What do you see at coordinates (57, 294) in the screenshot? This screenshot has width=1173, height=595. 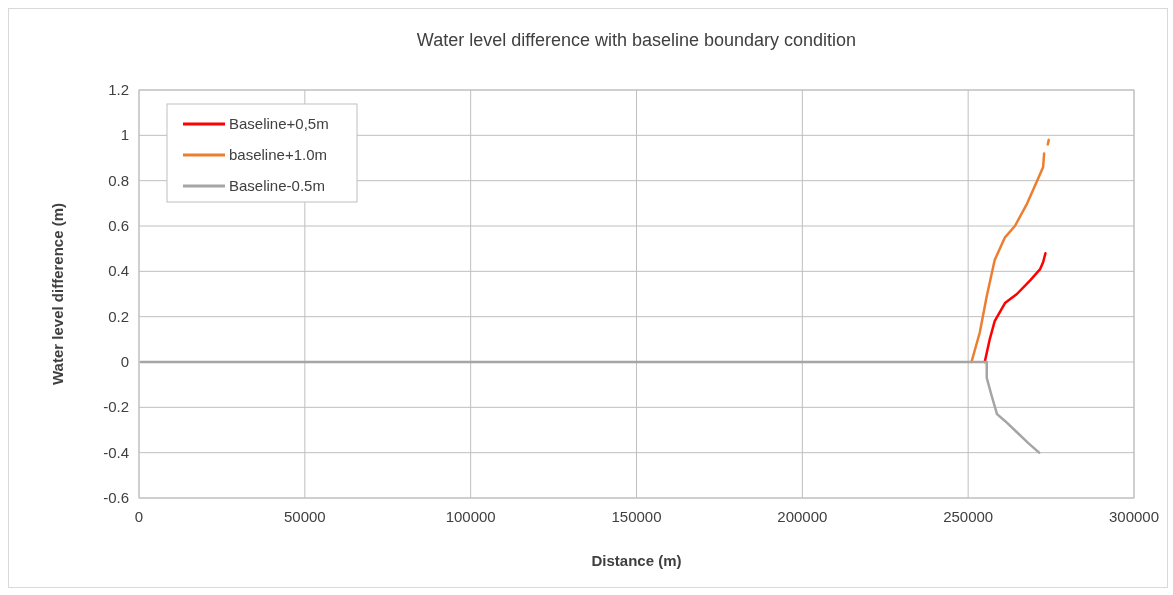 I see `y-axis-title: Water level difference (m)` at bounding box center [57, 294].